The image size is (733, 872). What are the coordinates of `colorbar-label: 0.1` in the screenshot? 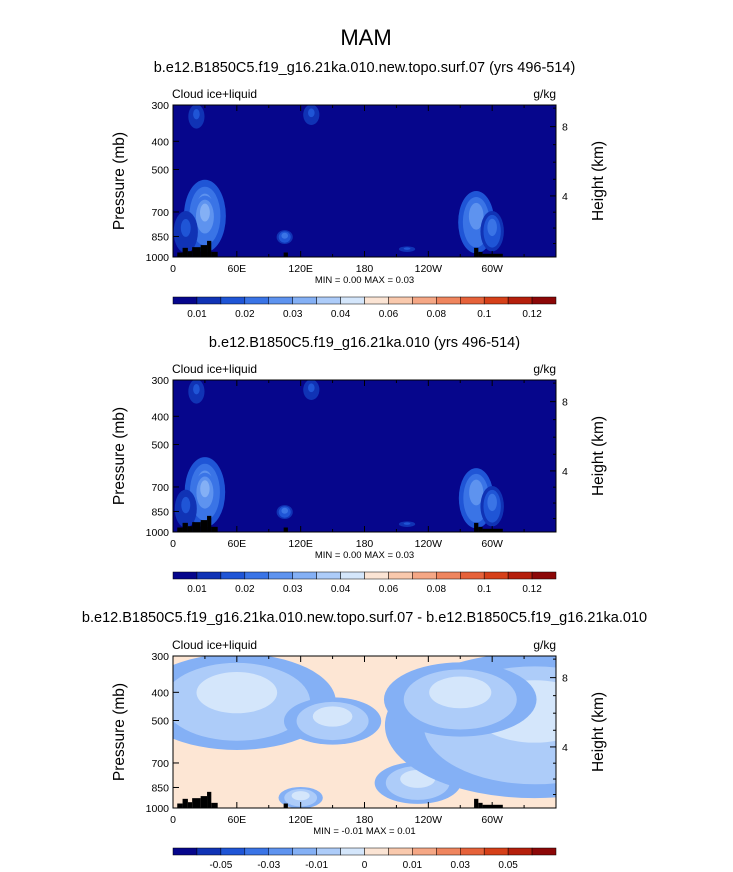 It's located at (484, 589).